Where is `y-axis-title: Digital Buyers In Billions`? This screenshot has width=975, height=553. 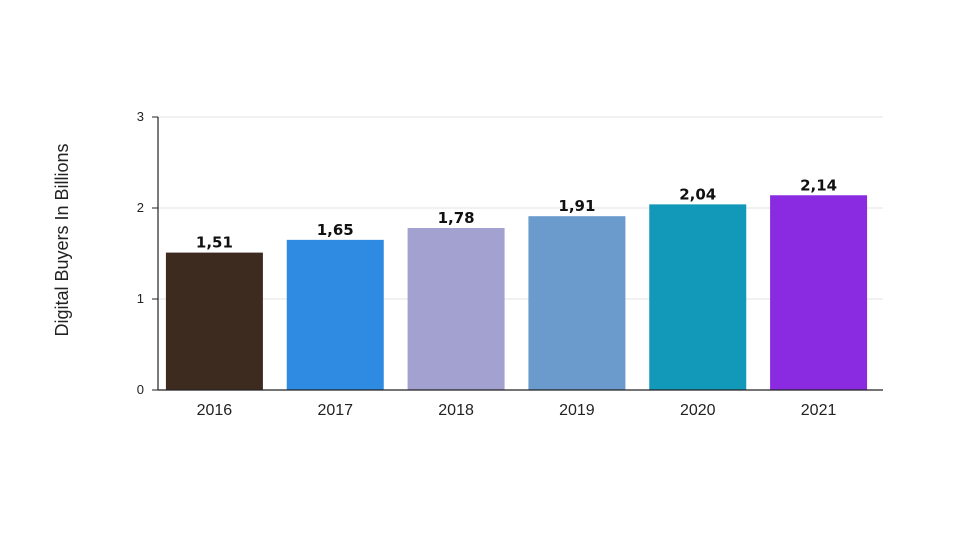 y-axis-title: Digital Buyers In Billions is located at coordinates (62, 239).